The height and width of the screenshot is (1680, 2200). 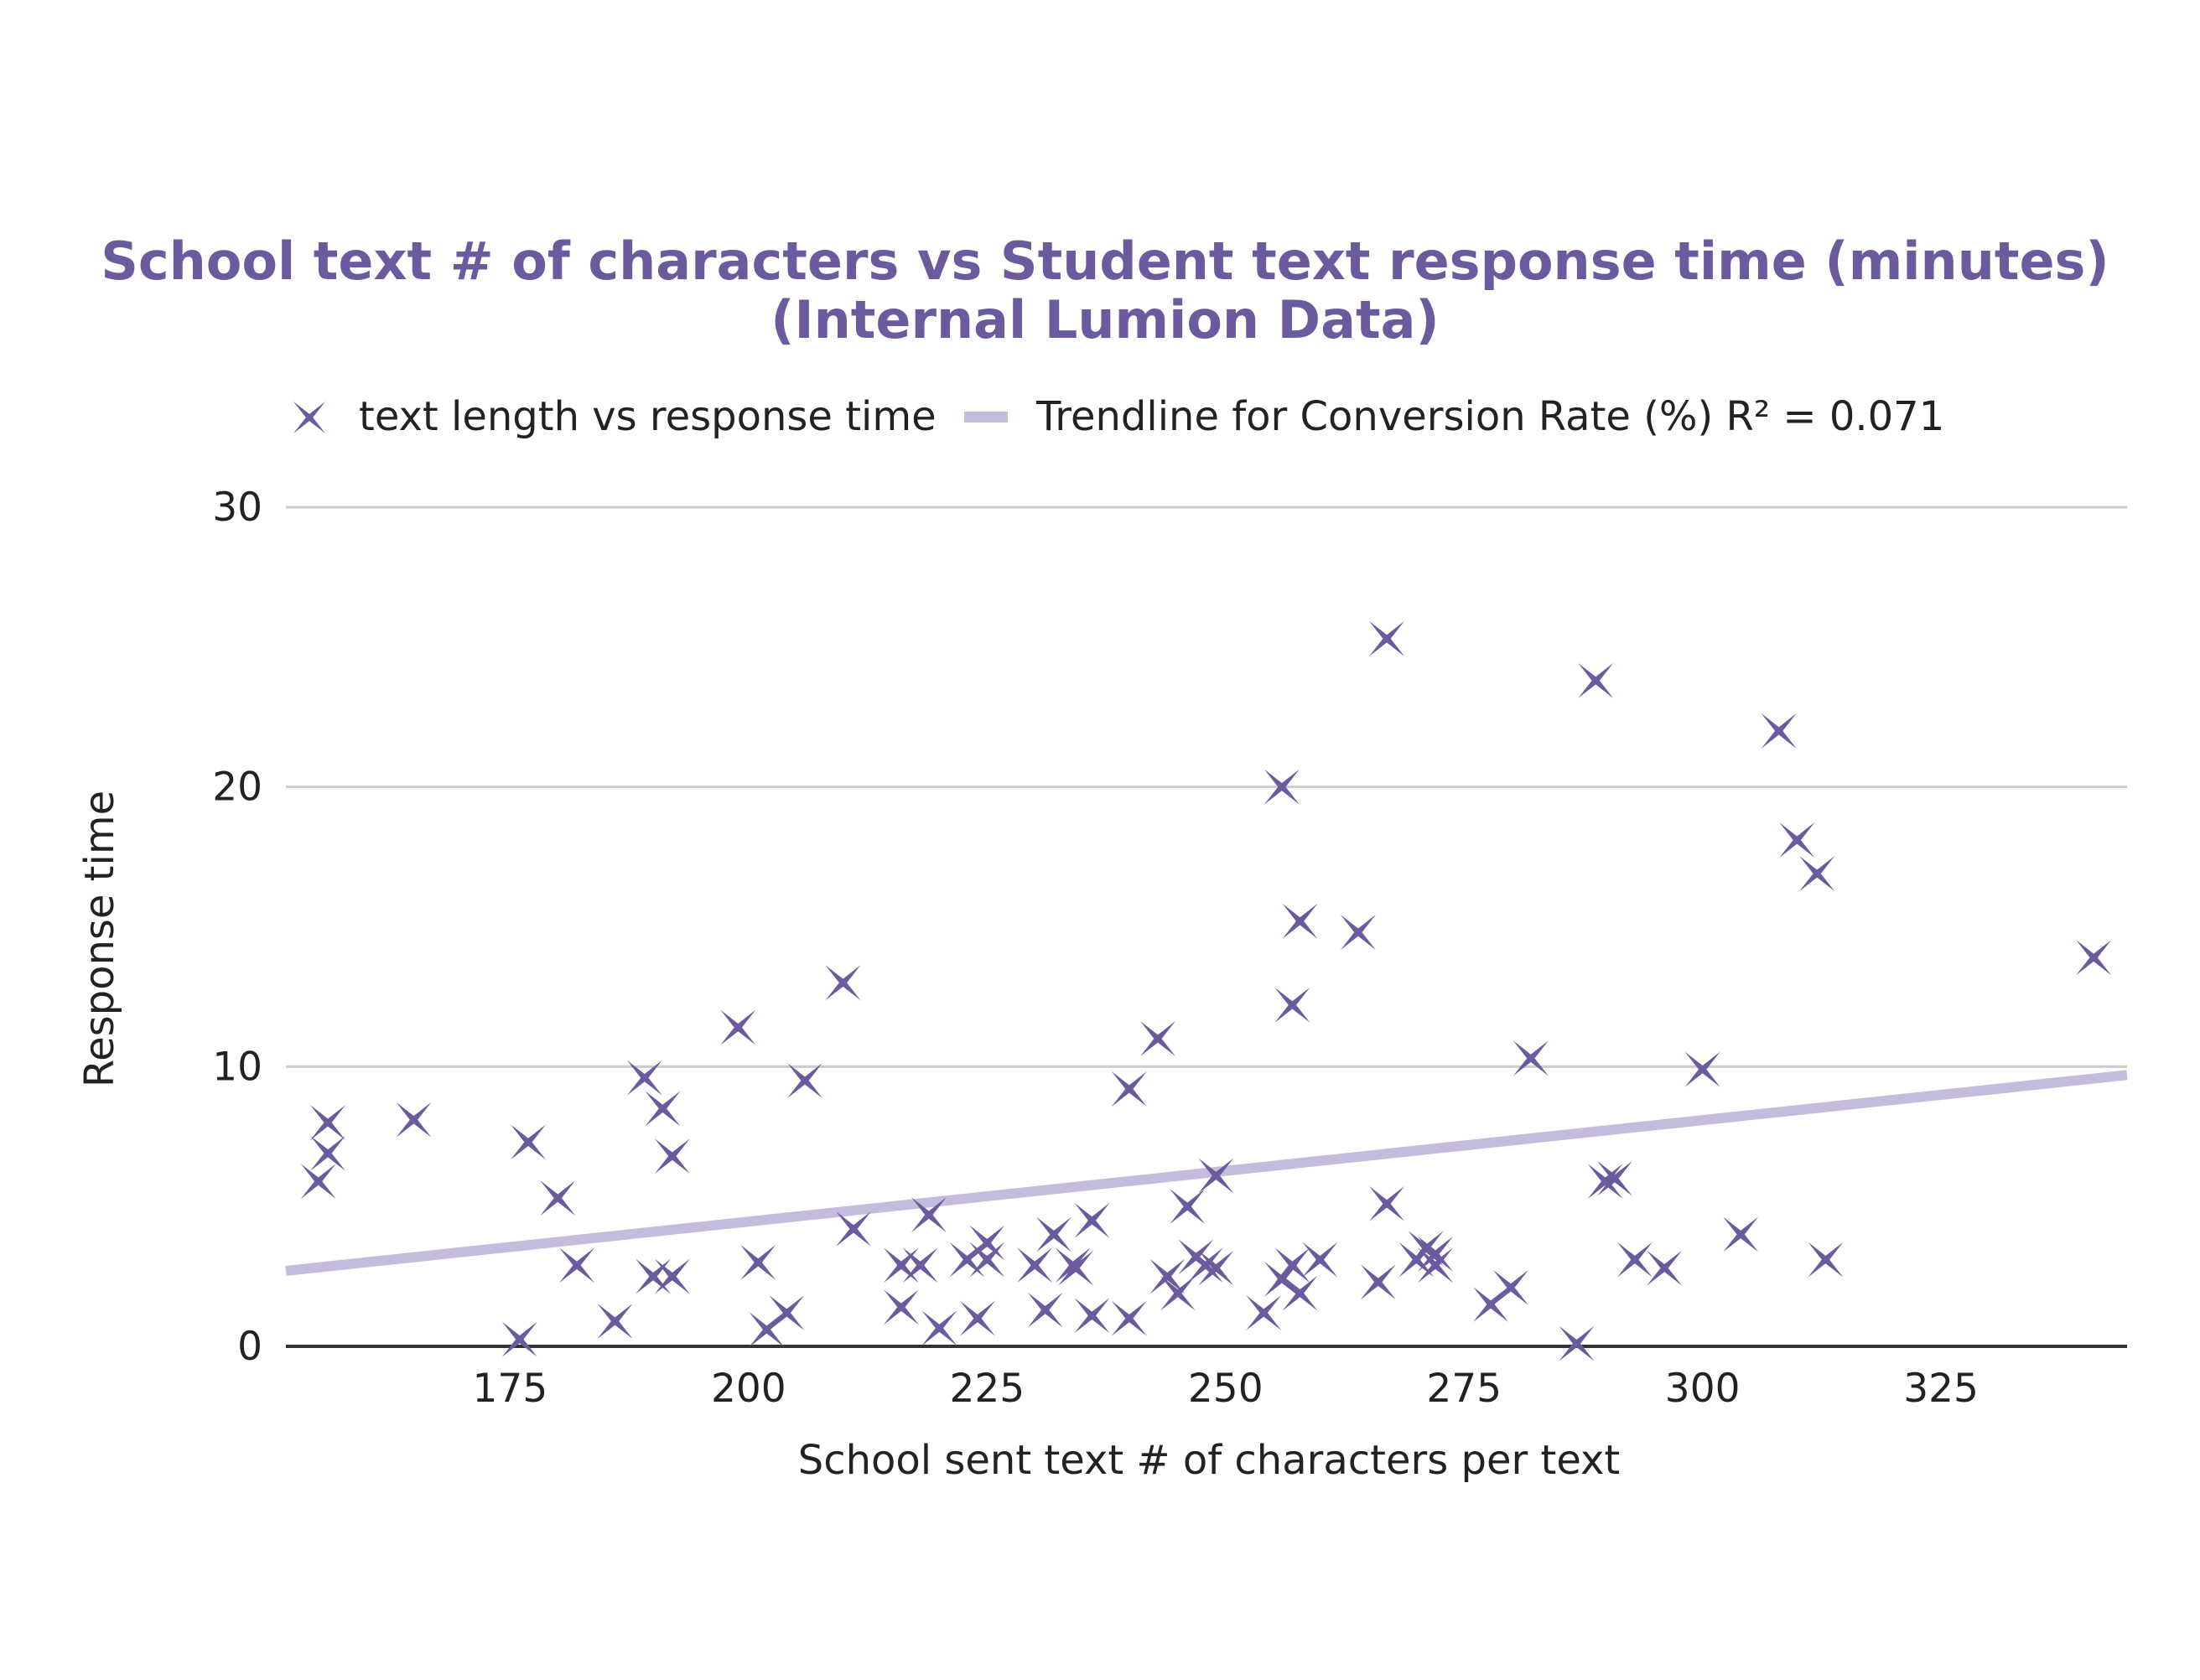 I want to click on legend-label-scatter: text length vs response time, so click(x=648, y=416).